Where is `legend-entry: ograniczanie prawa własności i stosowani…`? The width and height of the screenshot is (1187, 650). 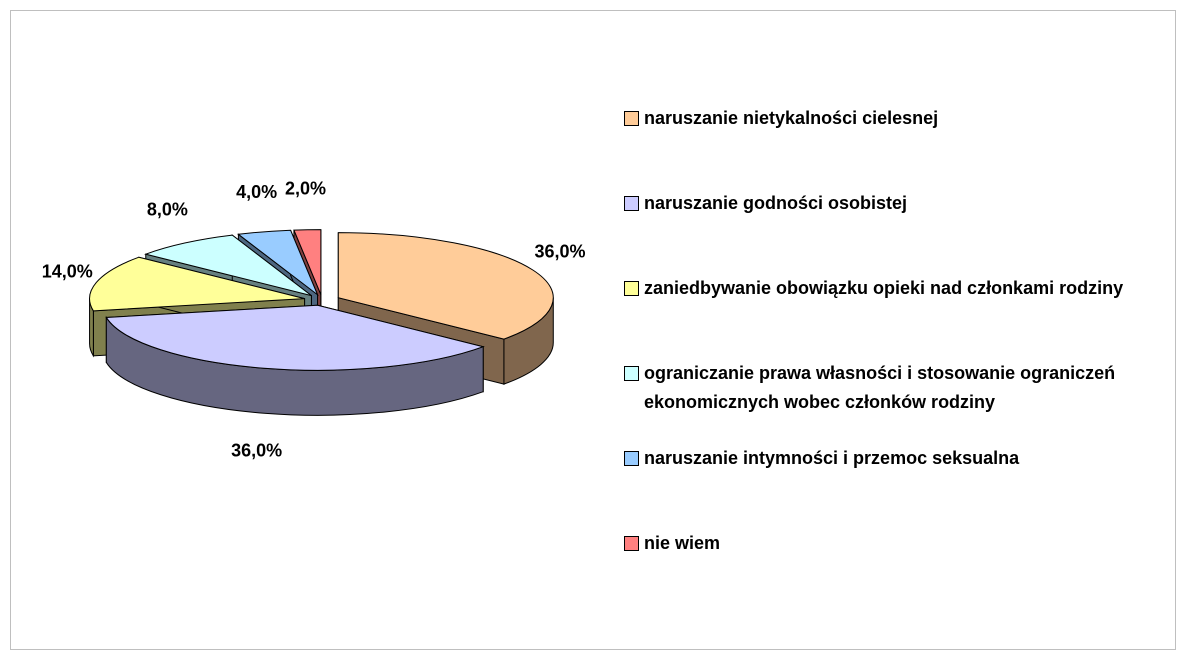 legend-entry: ograniczanie prawa własności i stosowani… is located at coordinates (898, 401).